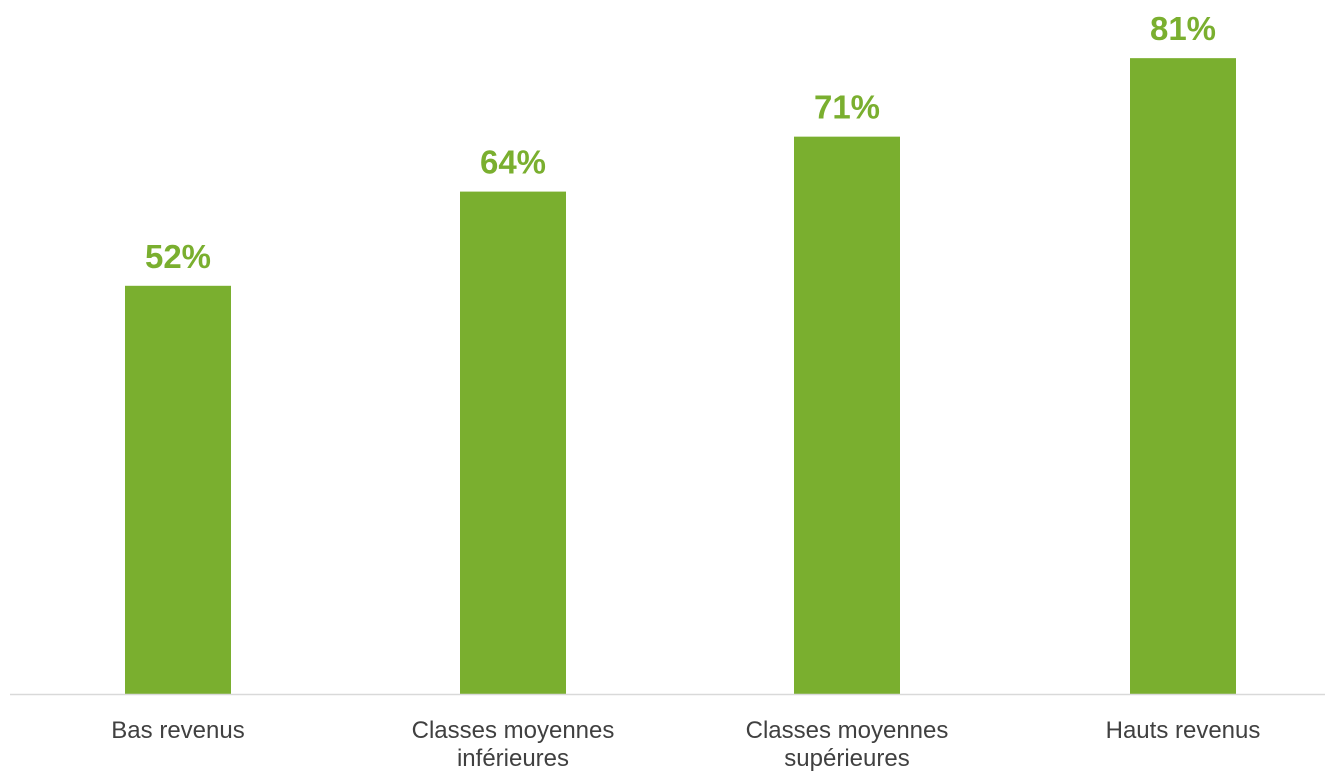  I want to click on data-label-3: 71%, so click(847, 107).